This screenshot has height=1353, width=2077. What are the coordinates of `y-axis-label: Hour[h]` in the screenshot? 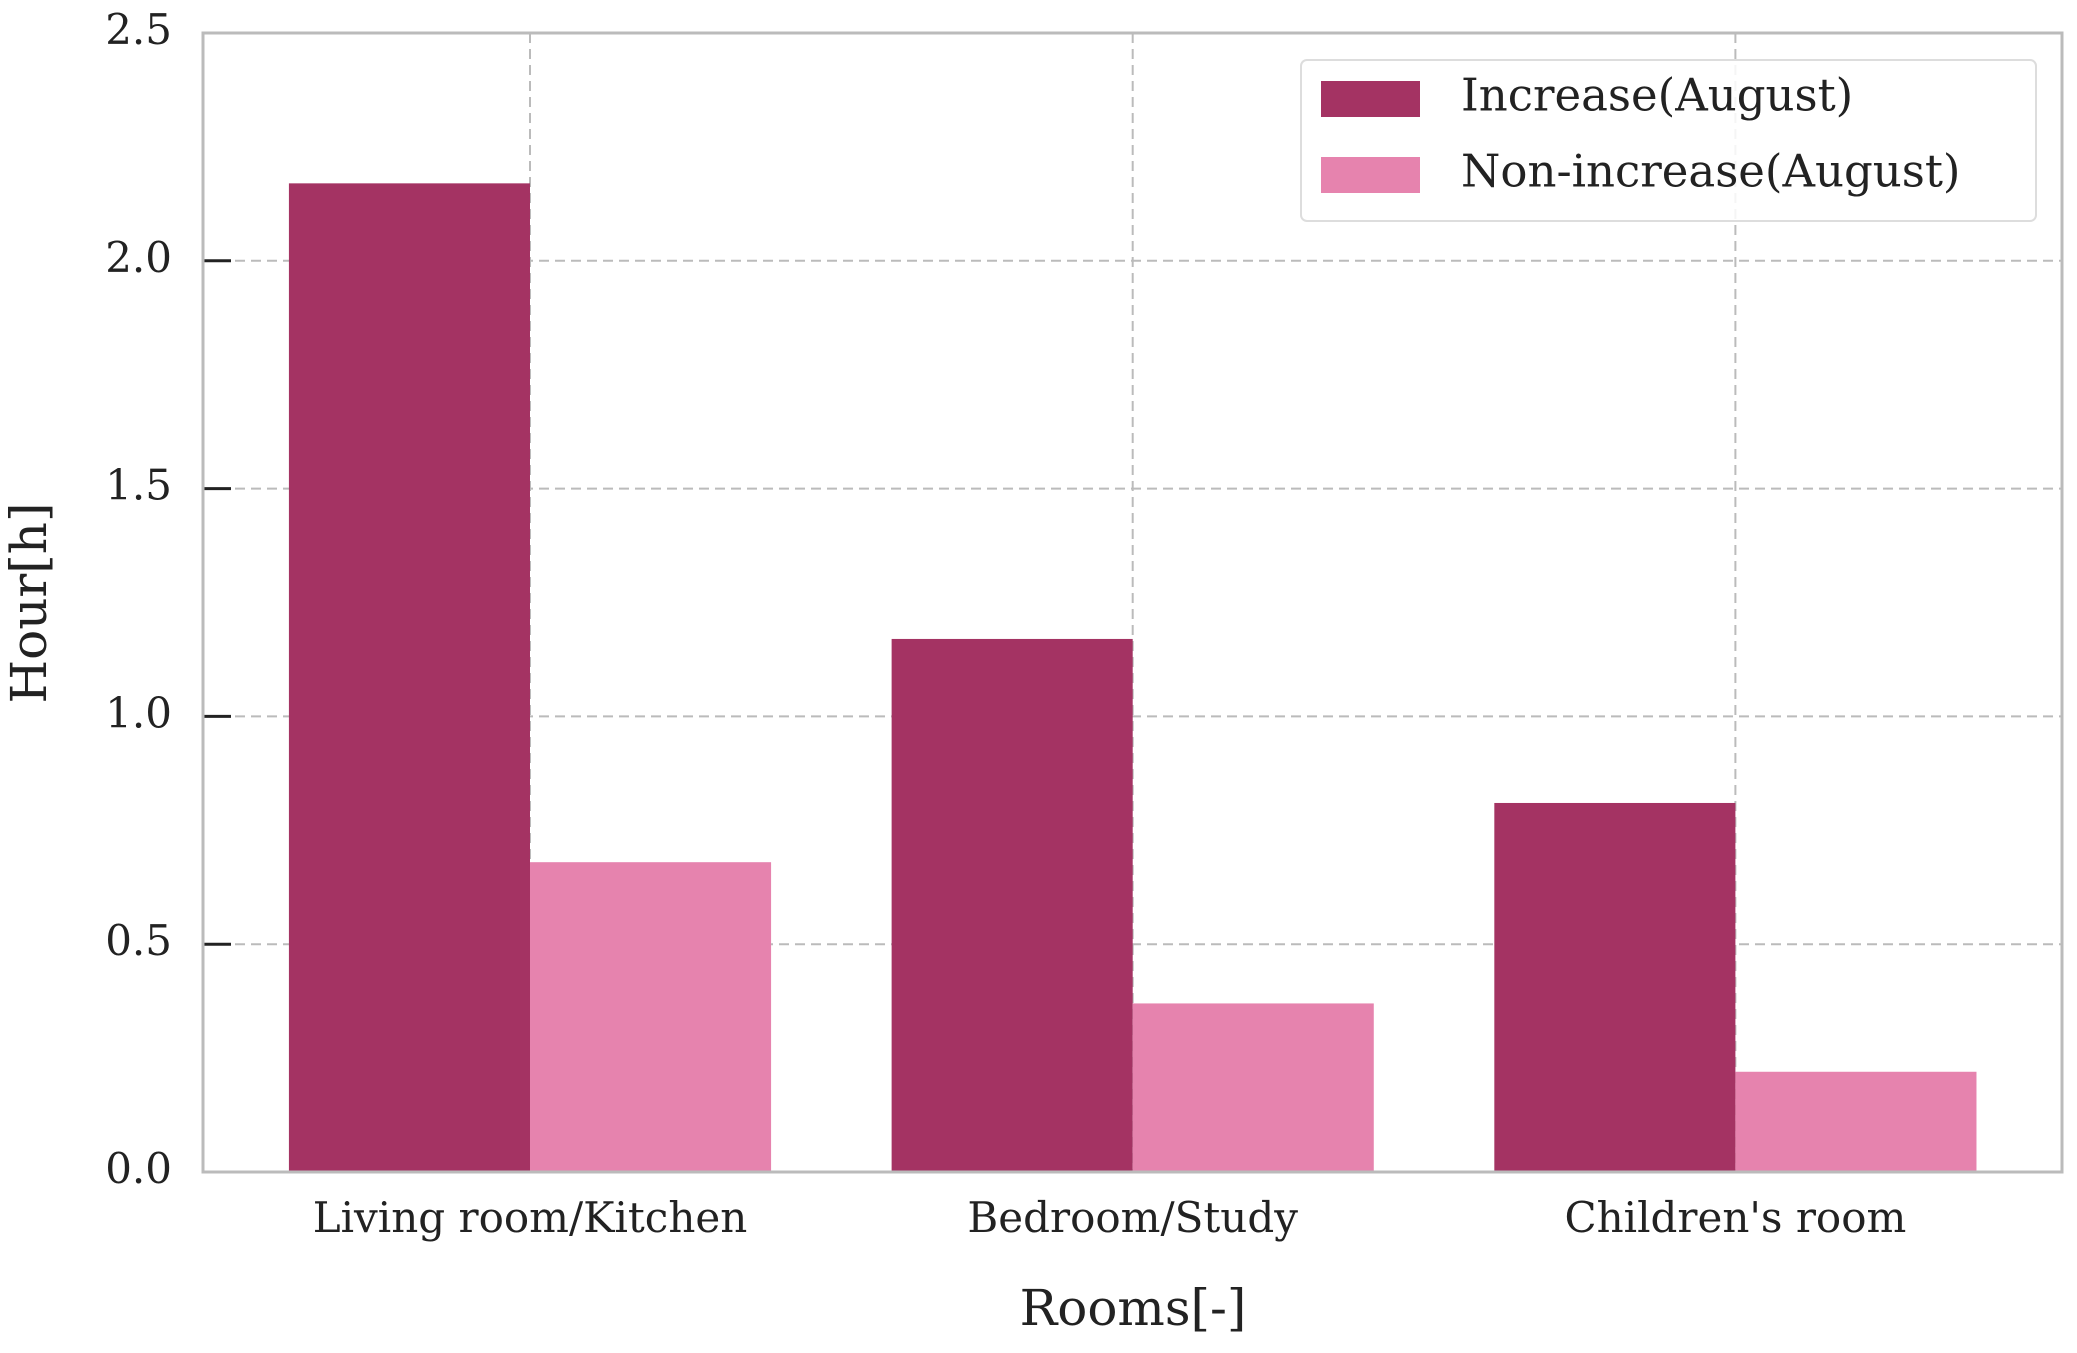 It's located at (29, 602).